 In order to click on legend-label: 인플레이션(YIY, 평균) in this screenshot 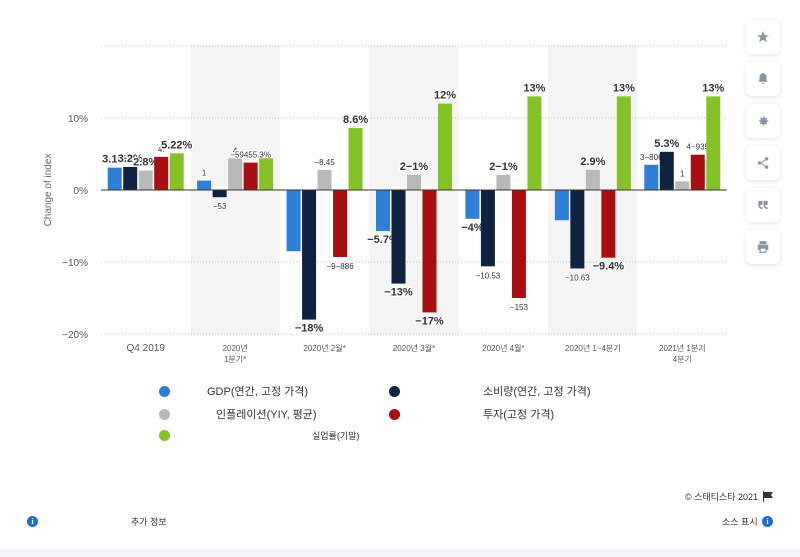, I will do `click(266, 415)`.